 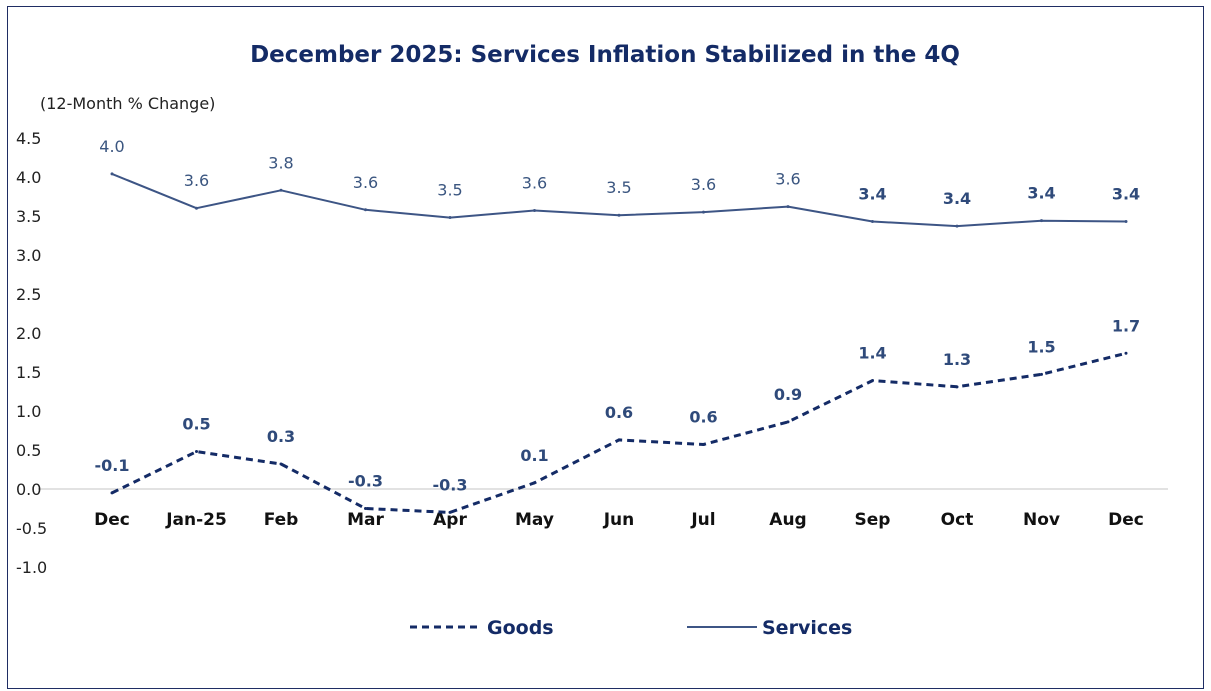 I want to click on y-tick-label: 4.0, so click(x=28, y=177).